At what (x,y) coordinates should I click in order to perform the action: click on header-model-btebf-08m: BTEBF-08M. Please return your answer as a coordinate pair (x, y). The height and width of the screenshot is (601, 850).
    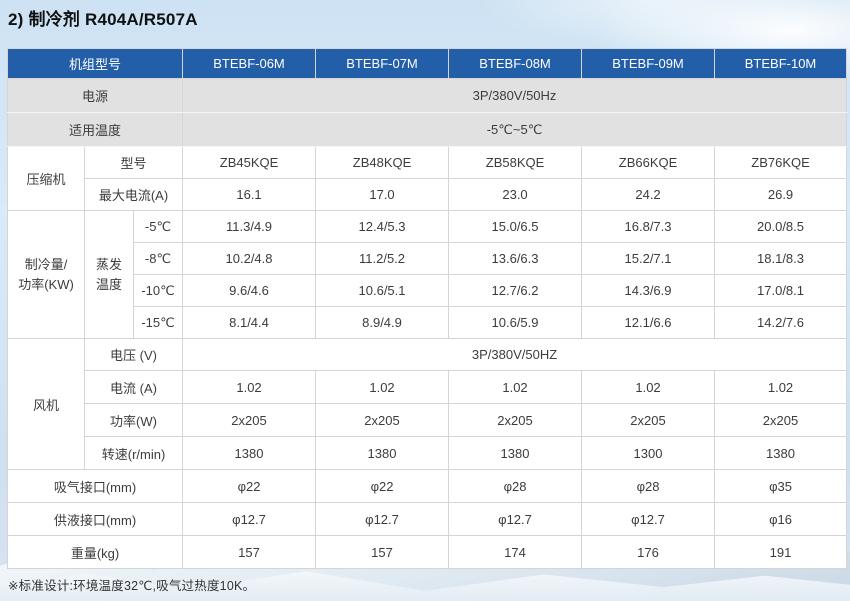
    Looking at the image, I should click on (515, 63).